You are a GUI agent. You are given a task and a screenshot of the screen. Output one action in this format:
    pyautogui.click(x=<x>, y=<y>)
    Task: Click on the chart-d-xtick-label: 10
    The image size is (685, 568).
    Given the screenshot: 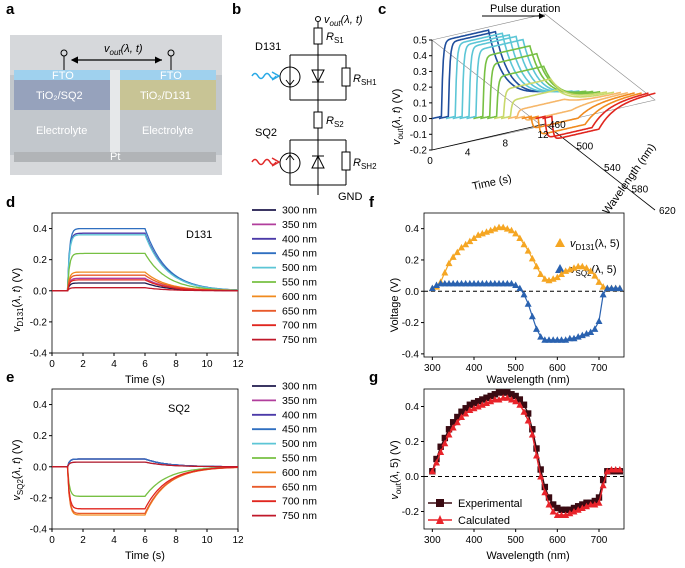 What is the action you would take?
    pyautogui.click(x=207, y=364)
    